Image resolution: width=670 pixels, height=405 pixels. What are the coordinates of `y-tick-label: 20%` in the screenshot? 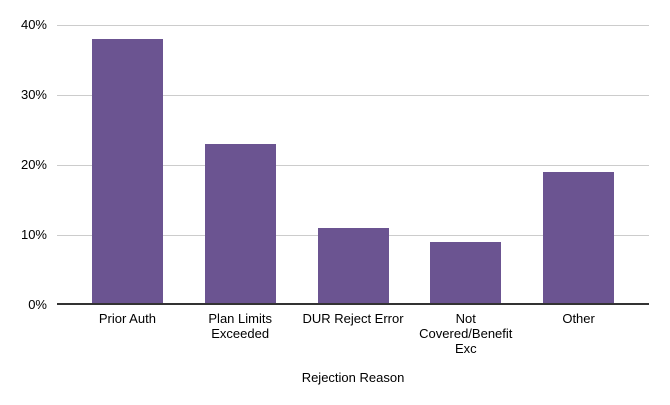 It's located at (33, 164).